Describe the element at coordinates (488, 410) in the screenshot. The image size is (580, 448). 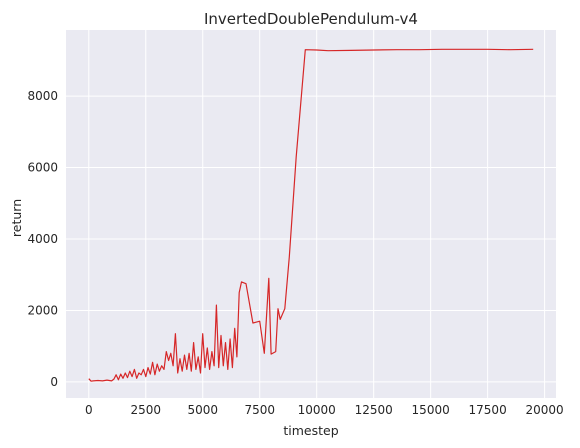
I see `x-tick-label: 17500` at that location.